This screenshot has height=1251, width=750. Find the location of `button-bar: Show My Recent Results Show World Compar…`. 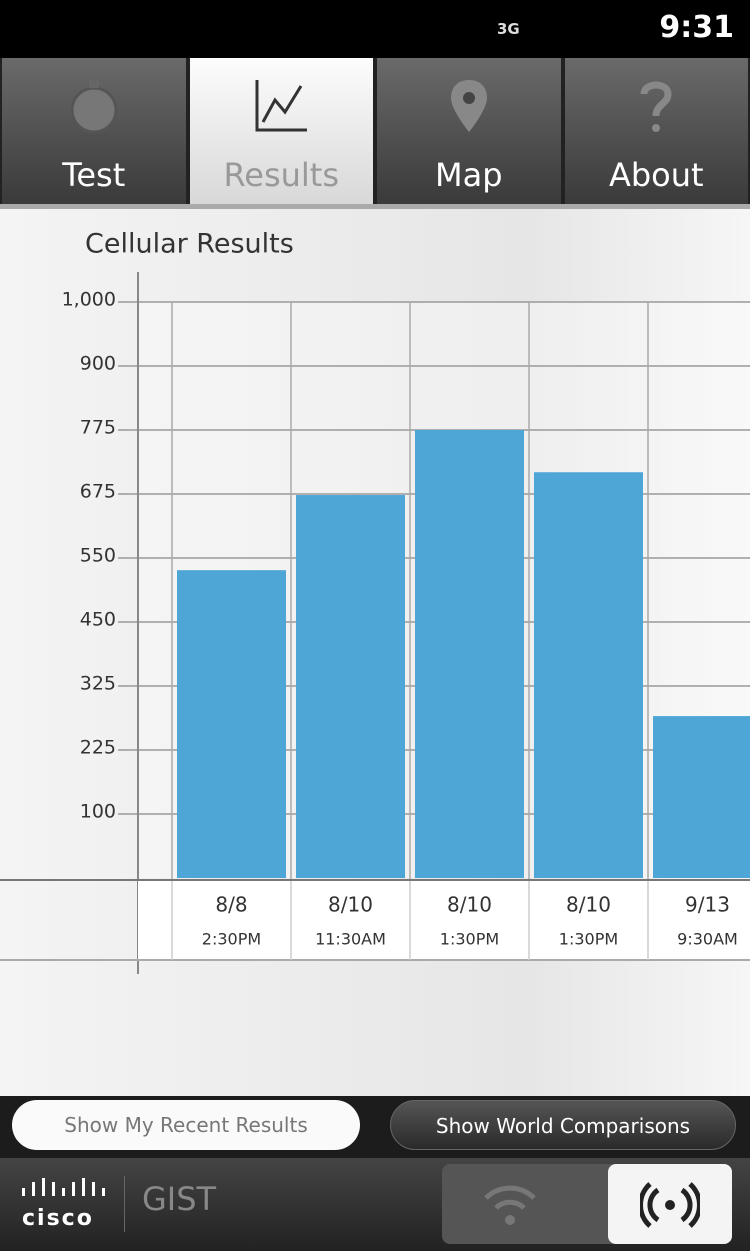

button-bar: Show My Recent Results Show World Compar… is located at coordinates (375, 1127).